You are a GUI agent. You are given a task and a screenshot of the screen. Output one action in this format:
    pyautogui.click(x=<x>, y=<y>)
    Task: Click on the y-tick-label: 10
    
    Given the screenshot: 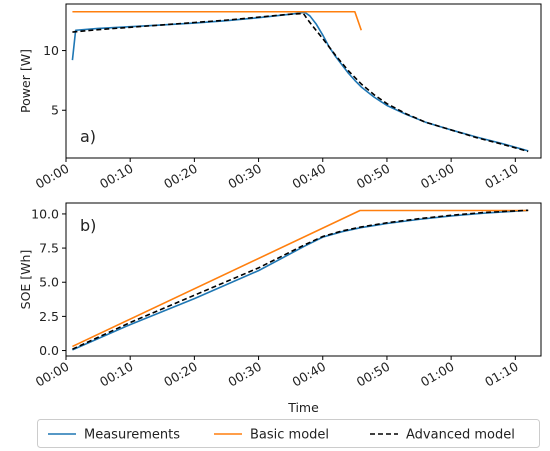 What is the action you would take?
    pyautogui.click(x=51, y=50)
    